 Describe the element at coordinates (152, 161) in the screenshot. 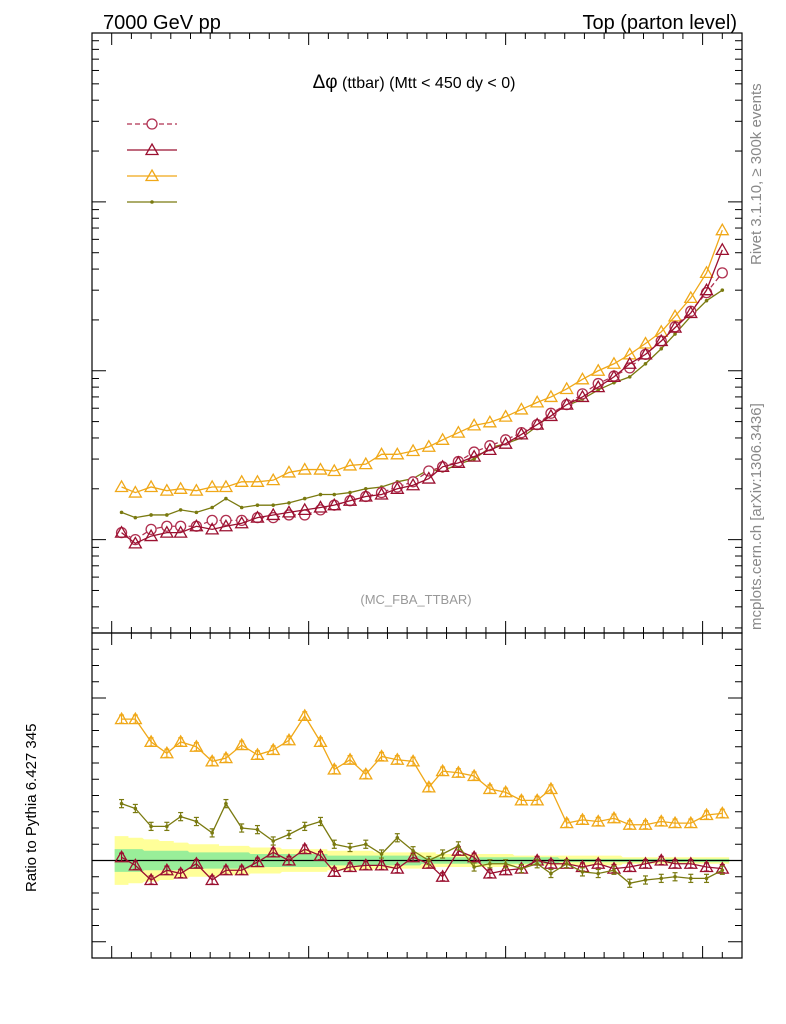

I see `legend` at that location.